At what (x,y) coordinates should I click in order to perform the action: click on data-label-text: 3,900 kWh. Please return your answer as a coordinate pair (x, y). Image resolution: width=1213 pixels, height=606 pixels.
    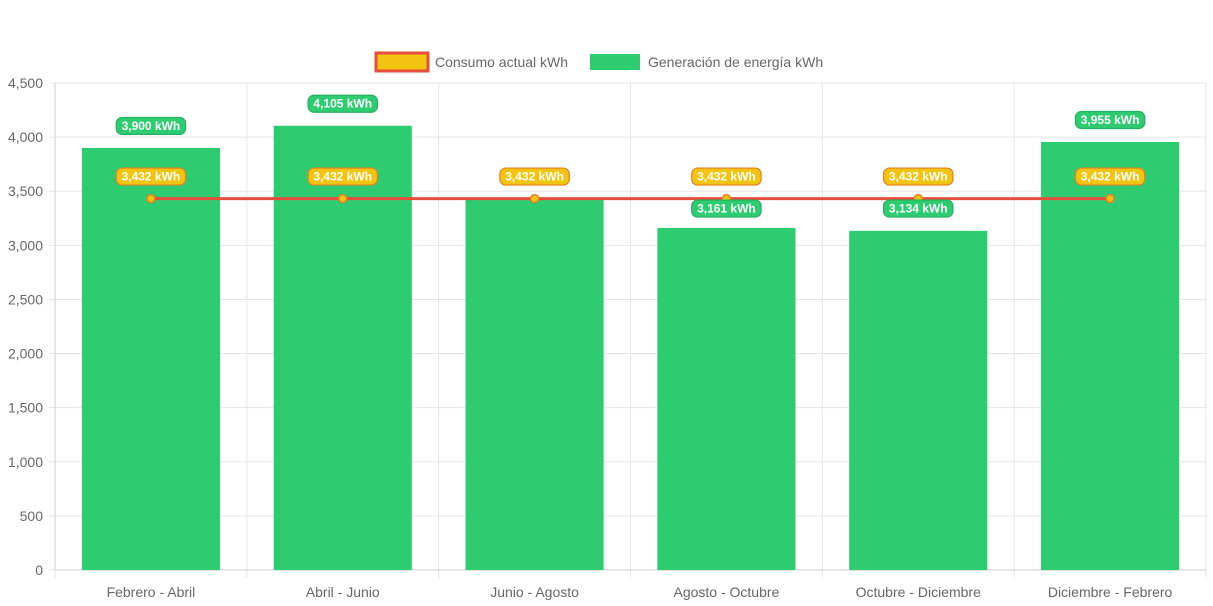
    Looking at the image, I should click on (151, 126).